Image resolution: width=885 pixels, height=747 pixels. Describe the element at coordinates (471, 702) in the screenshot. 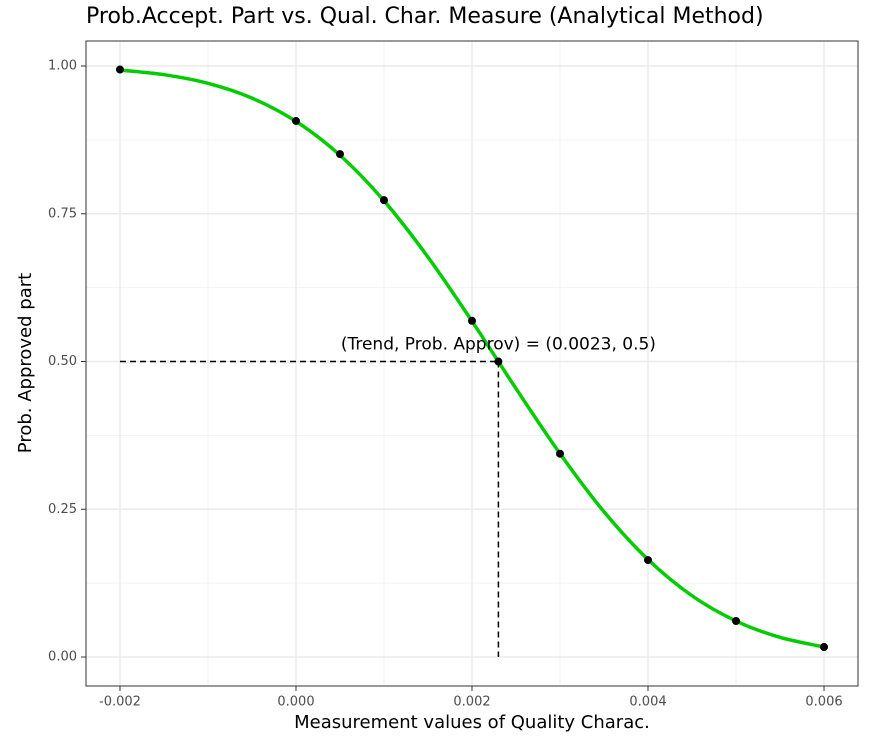

I see `x-tick-label: 0.002` at that location.